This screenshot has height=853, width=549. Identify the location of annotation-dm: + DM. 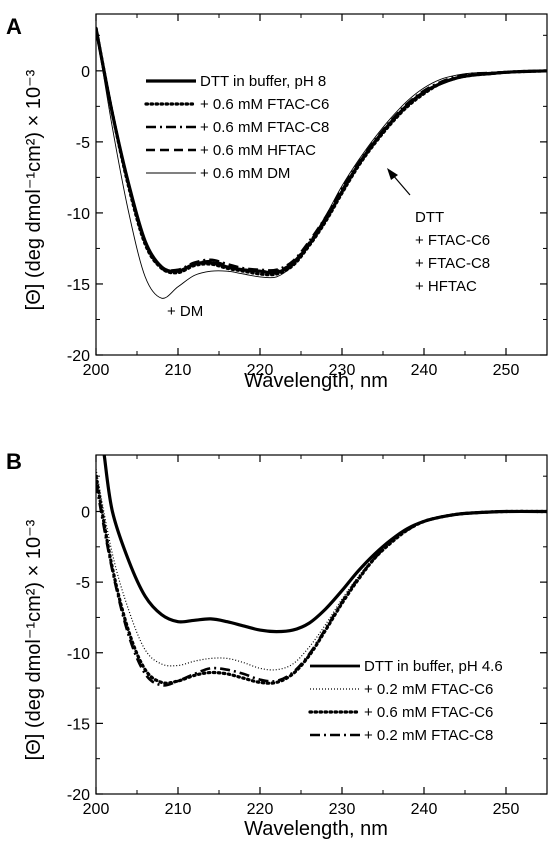
(185, 311).